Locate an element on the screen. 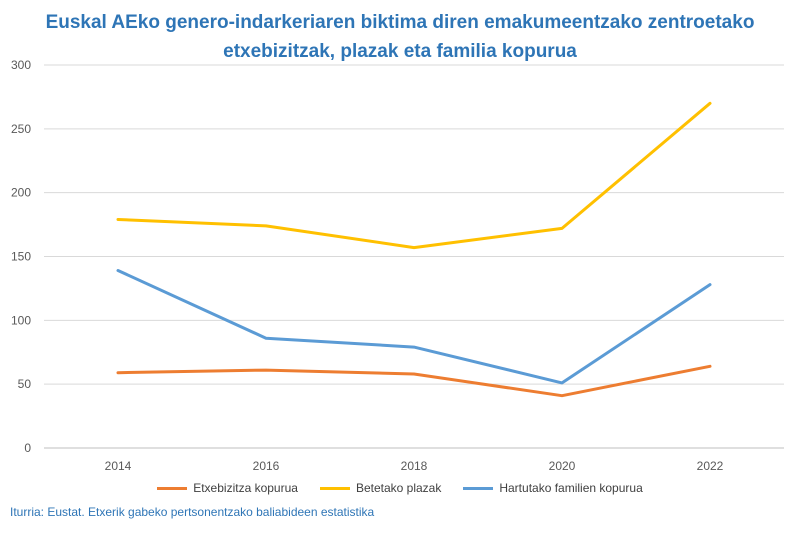  legend-item-plazak: Betetako plazak is located at coordinates (380, 488).